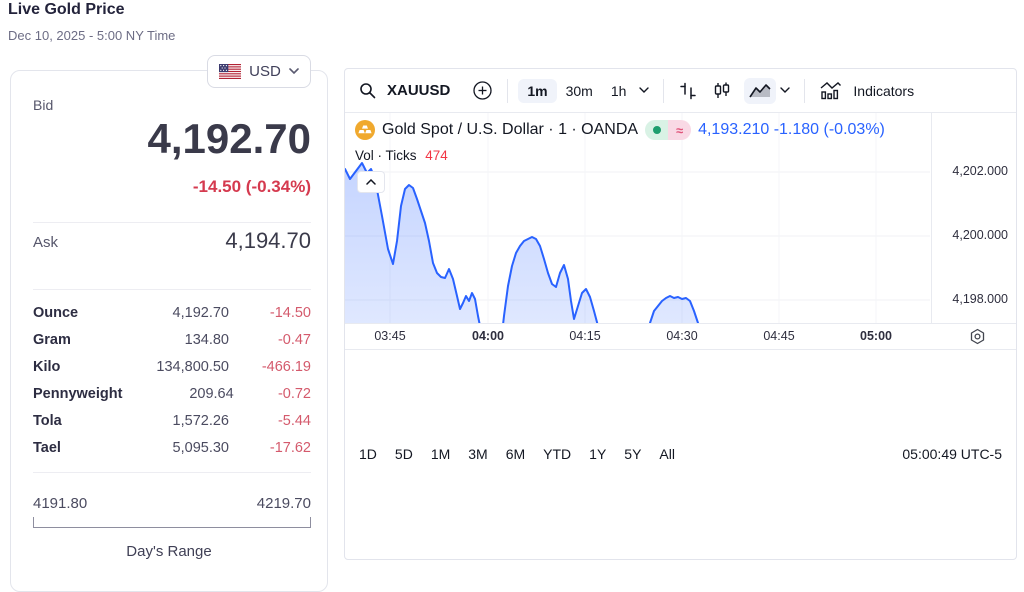 The height and width of the screenshot is (592, 1024). What do you see at coordinates (419, 90) in the screenshot?
I see `symbol-search-button: XAUUSD` at bounding box center [419, 90].